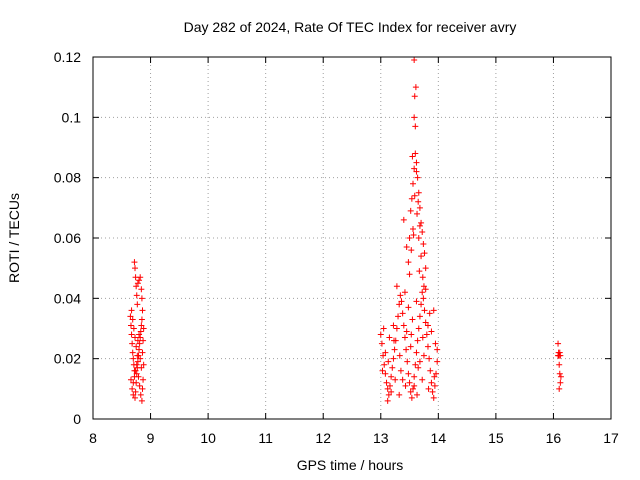 The width and height of the screenshot is (640, 480). Describe the element at coordinates (439, 438) in the screenshot. I see `x-tick-label: 14` at that location.